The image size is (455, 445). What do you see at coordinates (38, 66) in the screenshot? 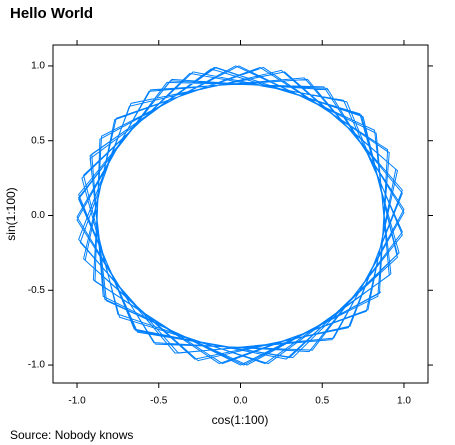
I see `y-tick-label: 1.0` at bounding box center [38, 66].